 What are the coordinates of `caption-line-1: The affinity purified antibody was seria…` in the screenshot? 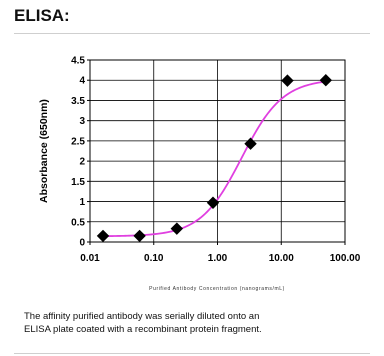 It's located at (142, 316).